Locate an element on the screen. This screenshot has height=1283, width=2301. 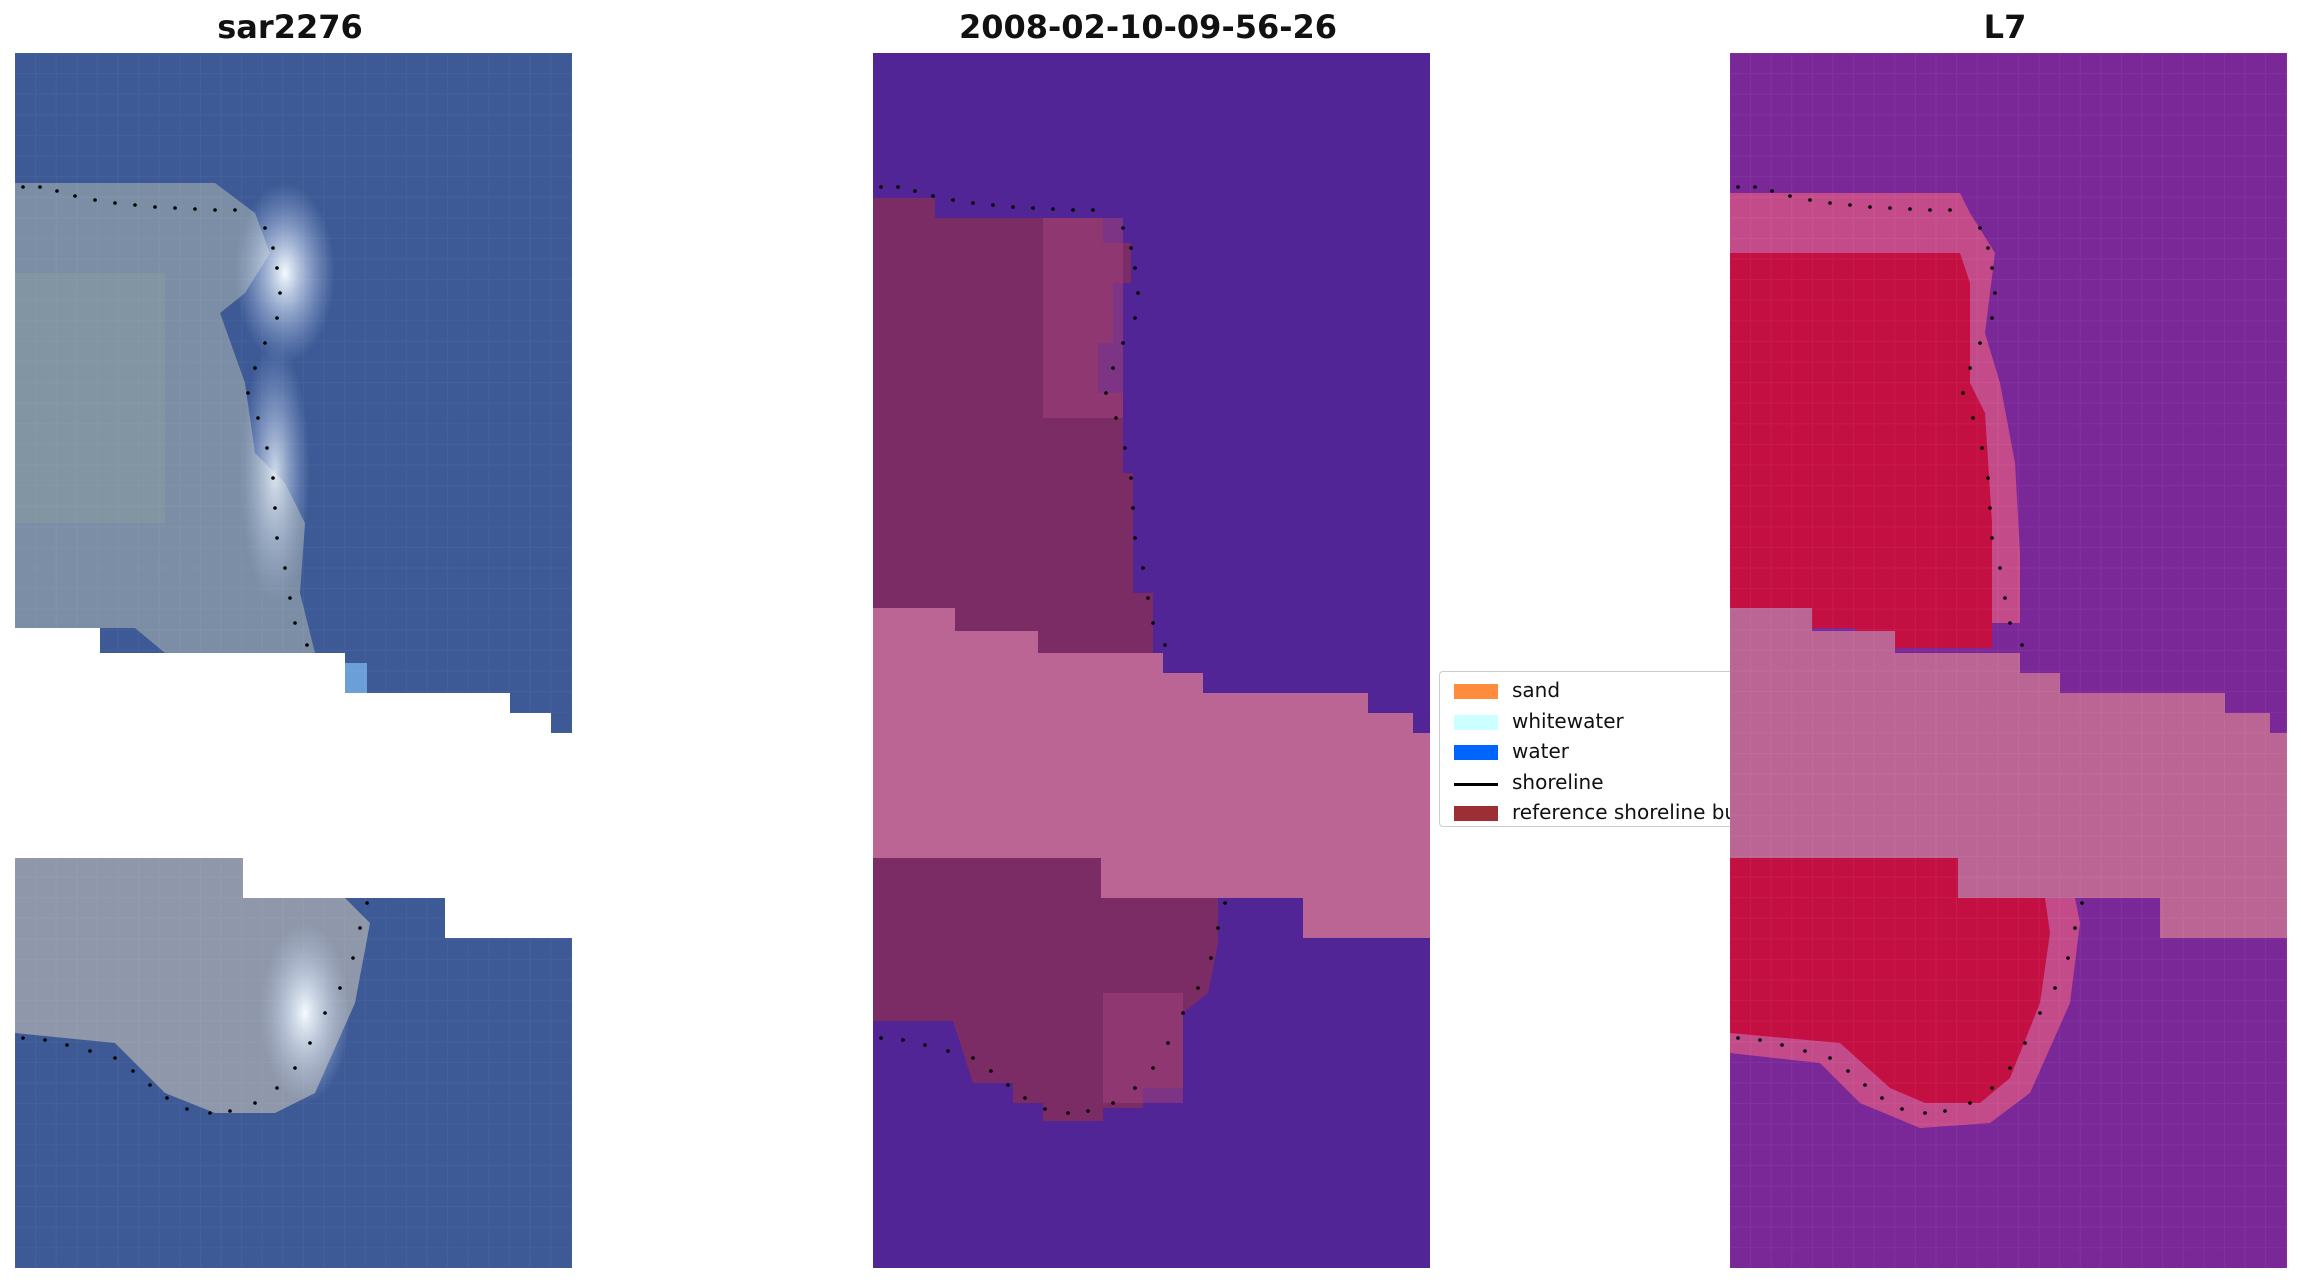
legend-label-whitewater: whitewater is located at coordinates (1568, 720).